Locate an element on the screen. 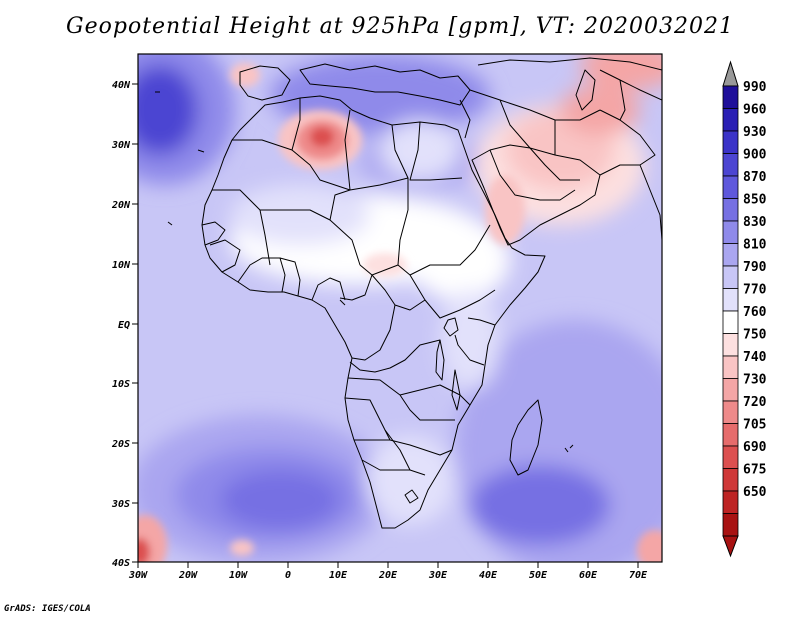 The image size is (800, 618). lat-label: 30S is located at coordinates (120, 504).